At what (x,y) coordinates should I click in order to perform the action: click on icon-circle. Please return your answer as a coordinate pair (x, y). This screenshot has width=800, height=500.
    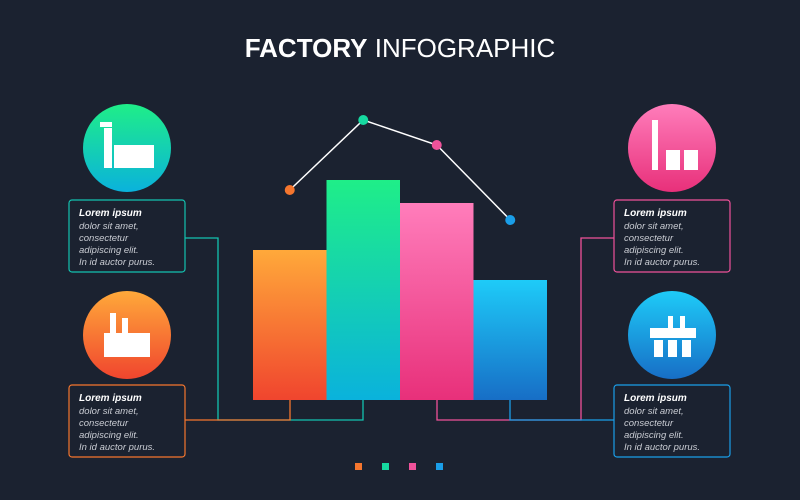
    Looking at the image, I should click on (672, 148).